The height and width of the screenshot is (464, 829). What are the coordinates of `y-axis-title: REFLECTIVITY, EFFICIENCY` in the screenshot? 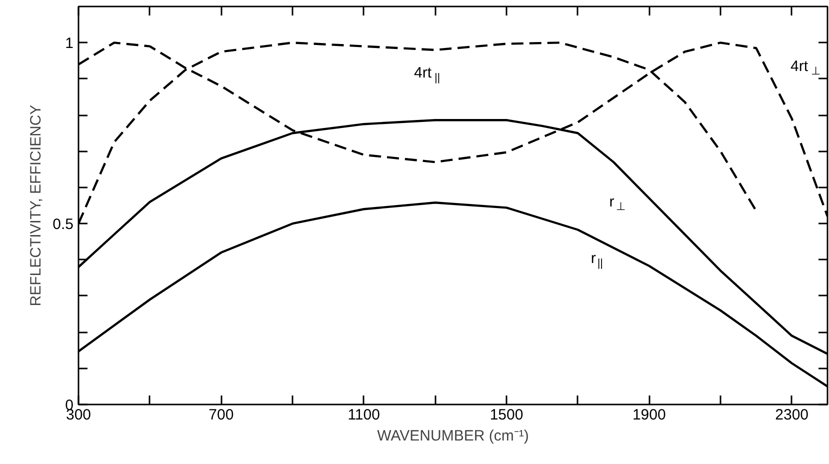 It's located at (36, 205).